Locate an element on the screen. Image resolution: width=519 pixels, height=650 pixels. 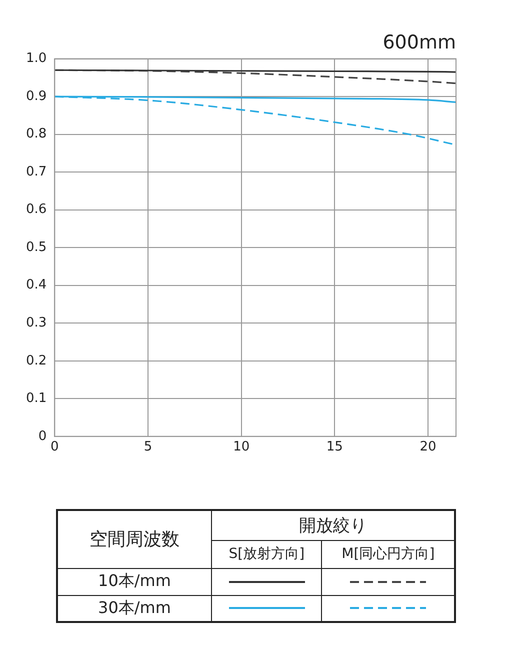
x-tick-label: 15 is located at coordinates (334, 447).